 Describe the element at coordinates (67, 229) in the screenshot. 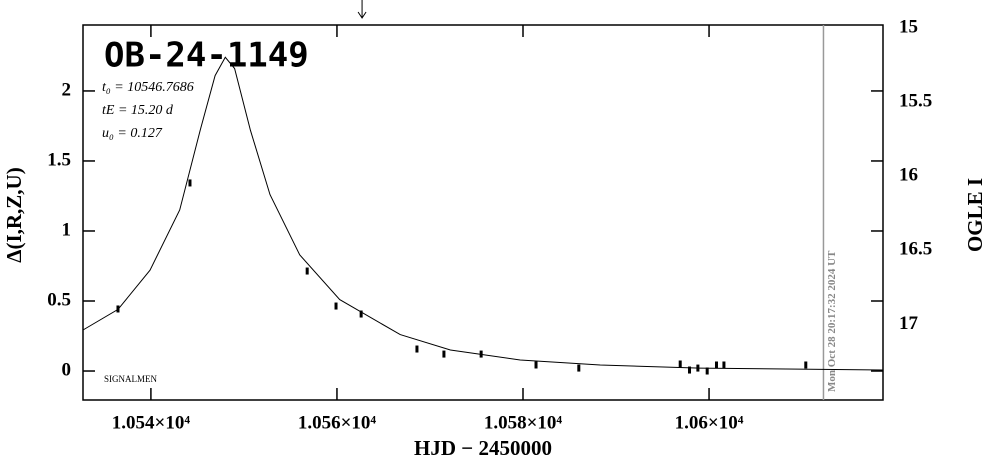

I see `y-tick-label: 1` at that location.